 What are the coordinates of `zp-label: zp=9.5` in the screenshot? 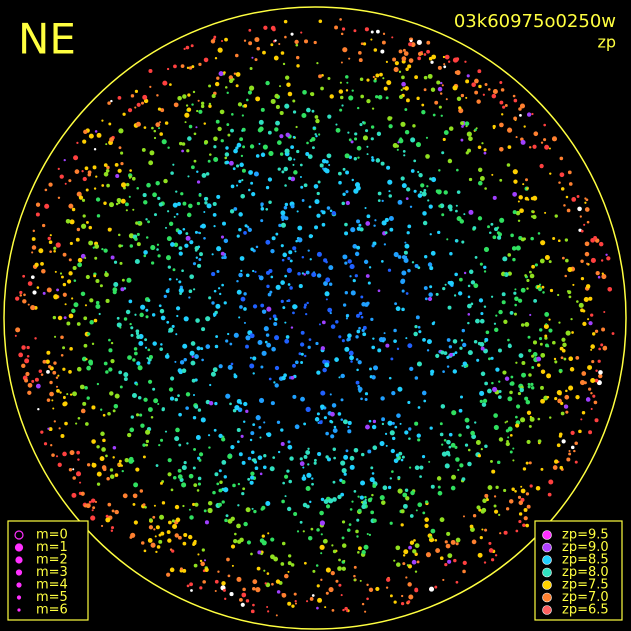 It's located at (585, 535).